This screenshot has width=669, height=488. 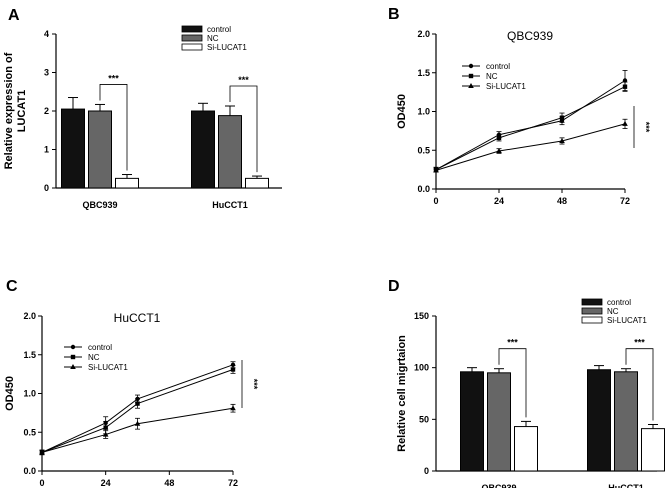 What do you see at coordinates (639, 384) in the screenshot?
I see `panelD-significance-bracket` at bounding box center [639, 384].